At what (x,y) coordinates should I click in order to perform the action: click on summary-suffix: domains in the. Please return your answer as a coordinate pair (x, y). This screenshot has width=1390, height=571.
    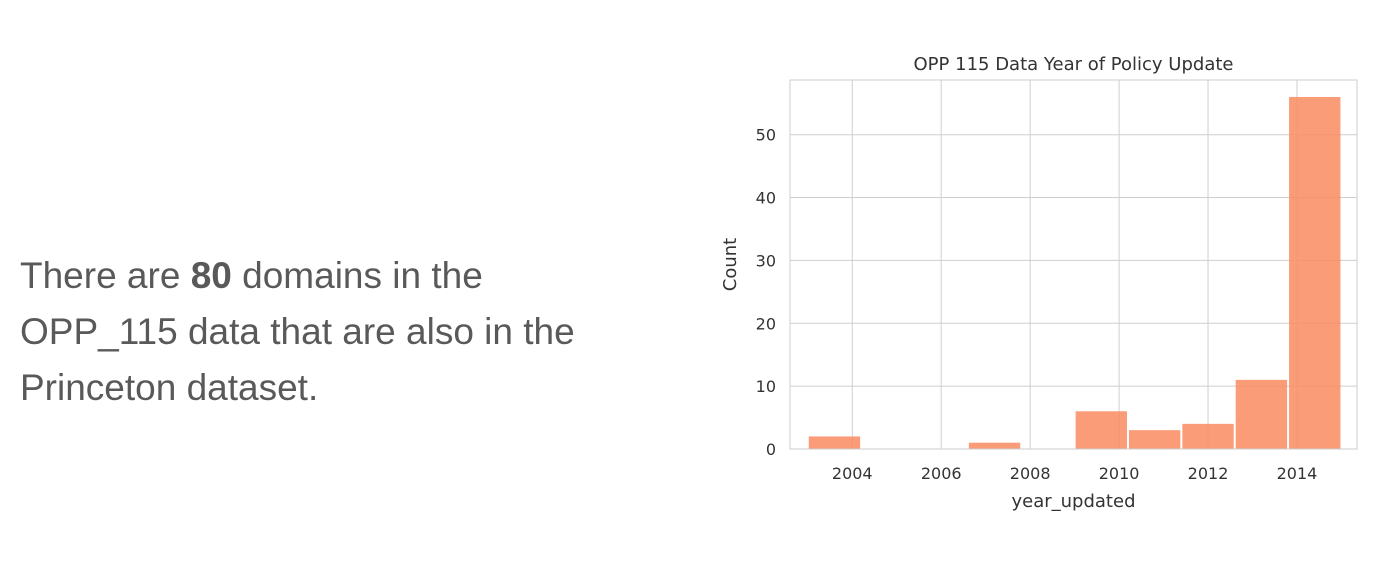
    Looking at the image, I should click on (357, 275).